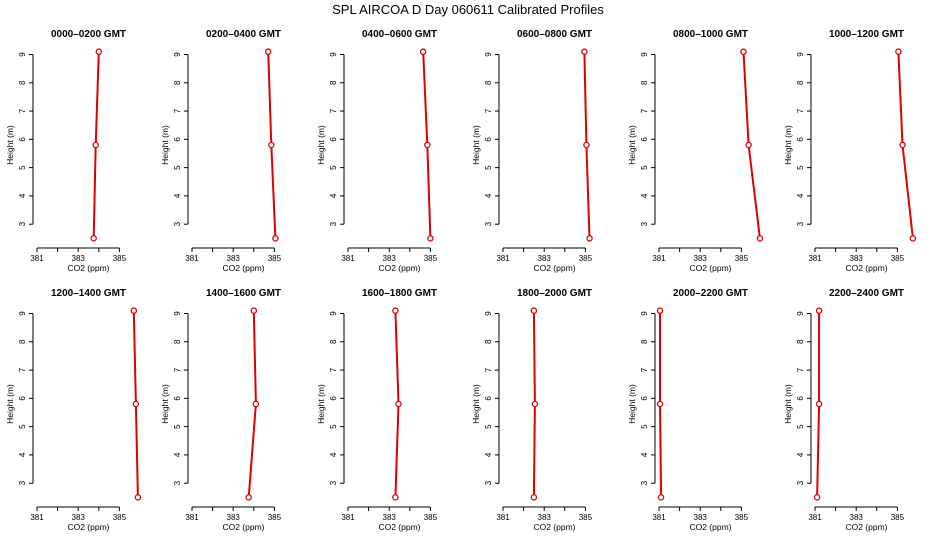  What do you see at coordinates (399, 293) in the screenshot?
I see `panel-title: 1600–1800 GMT` at bounding box center [399, 293].